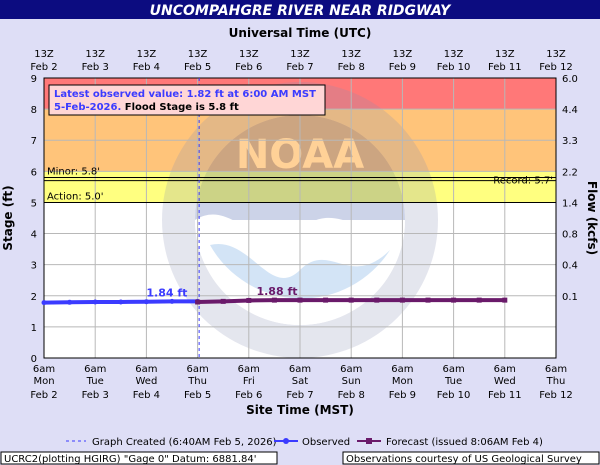  I want to click on legend-forecast: Forecast (issued 8:06AM Feb 4), so click(464, 442).